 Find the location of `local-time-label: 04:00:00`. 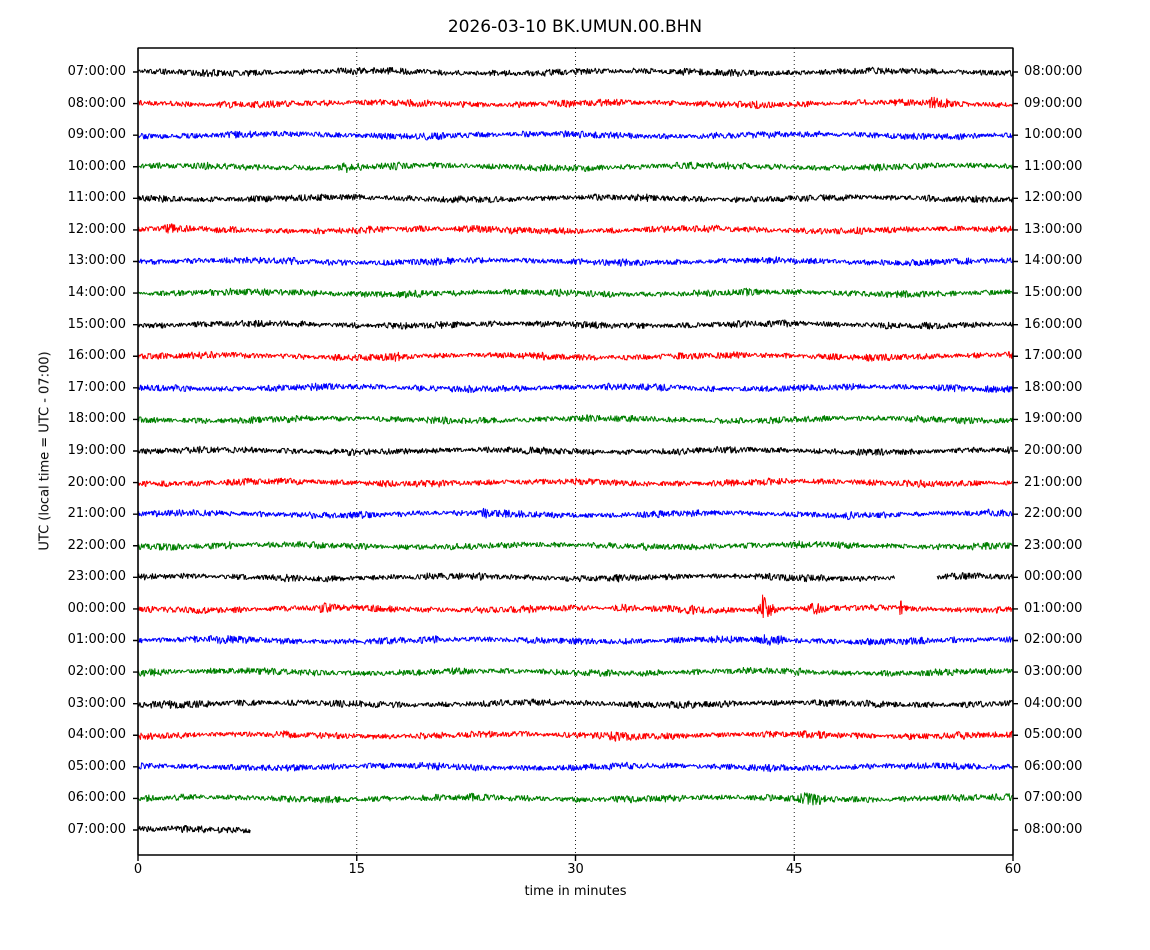

local-time-label: 04:00:00 is located at coordinates (1053, 703).